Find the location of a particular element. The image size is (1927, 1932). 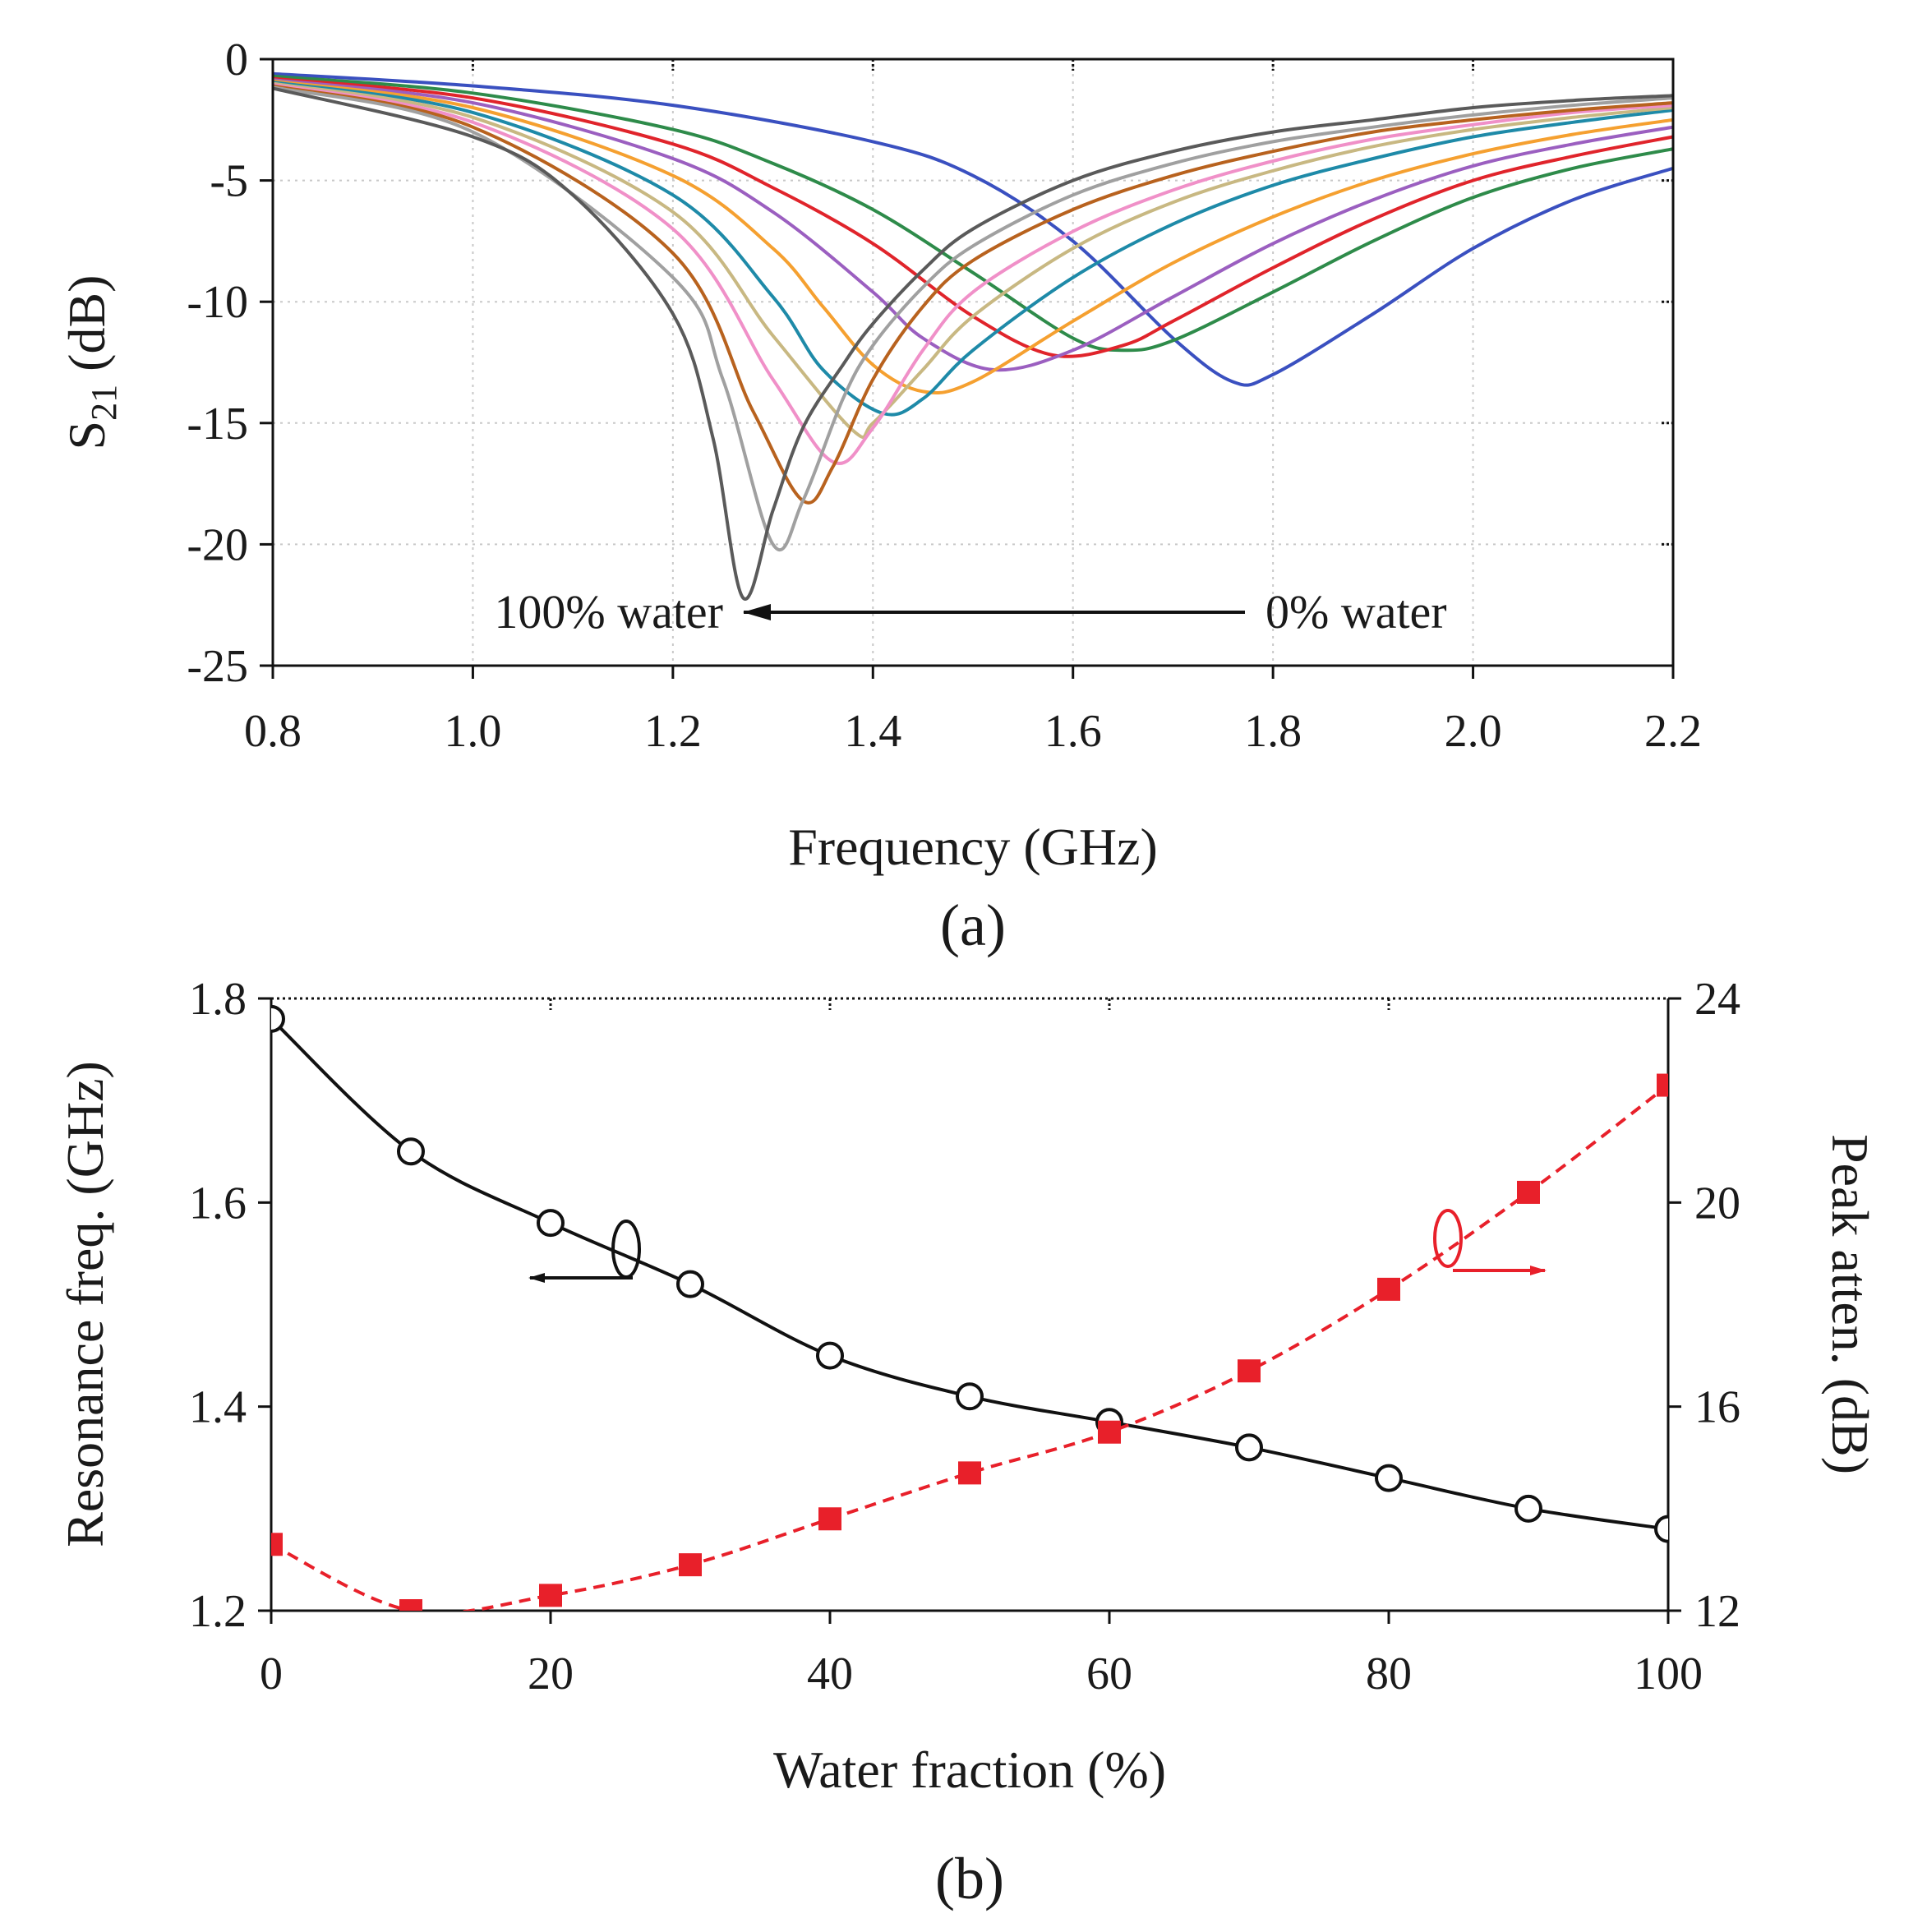

panel-a-ylabel-units: (dB) is located at coordinates (87, 330).